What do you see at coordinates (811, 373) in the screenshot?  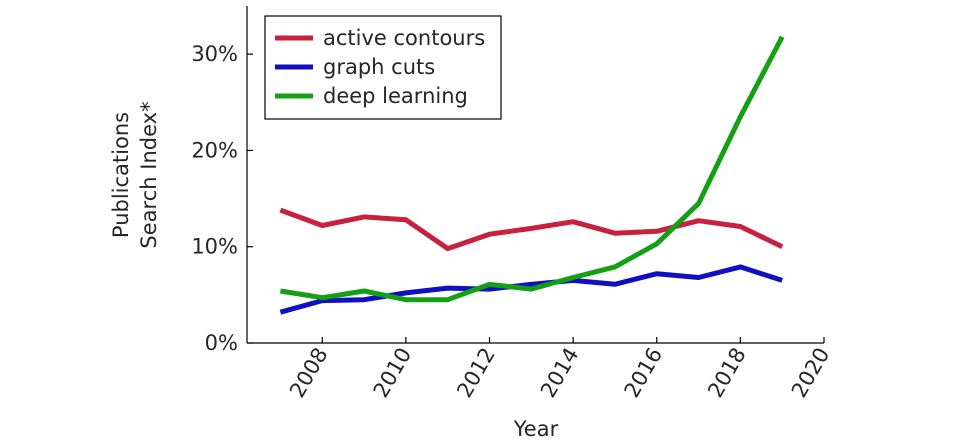 I see `x-tick-label: 2020` at bounding box center [811, 373].